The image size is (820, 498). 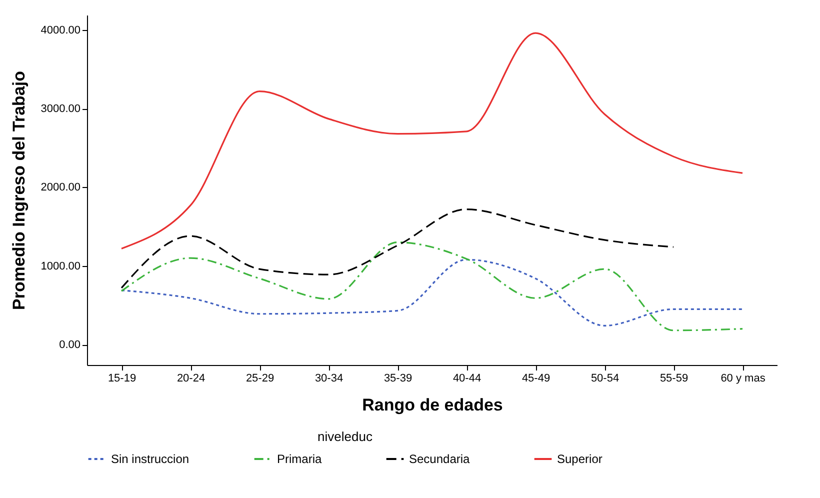 What do you see at coordinates (345, 436) in the screenshot?
I see `legend-title: niveleduc` at bounding box center [345, 436].